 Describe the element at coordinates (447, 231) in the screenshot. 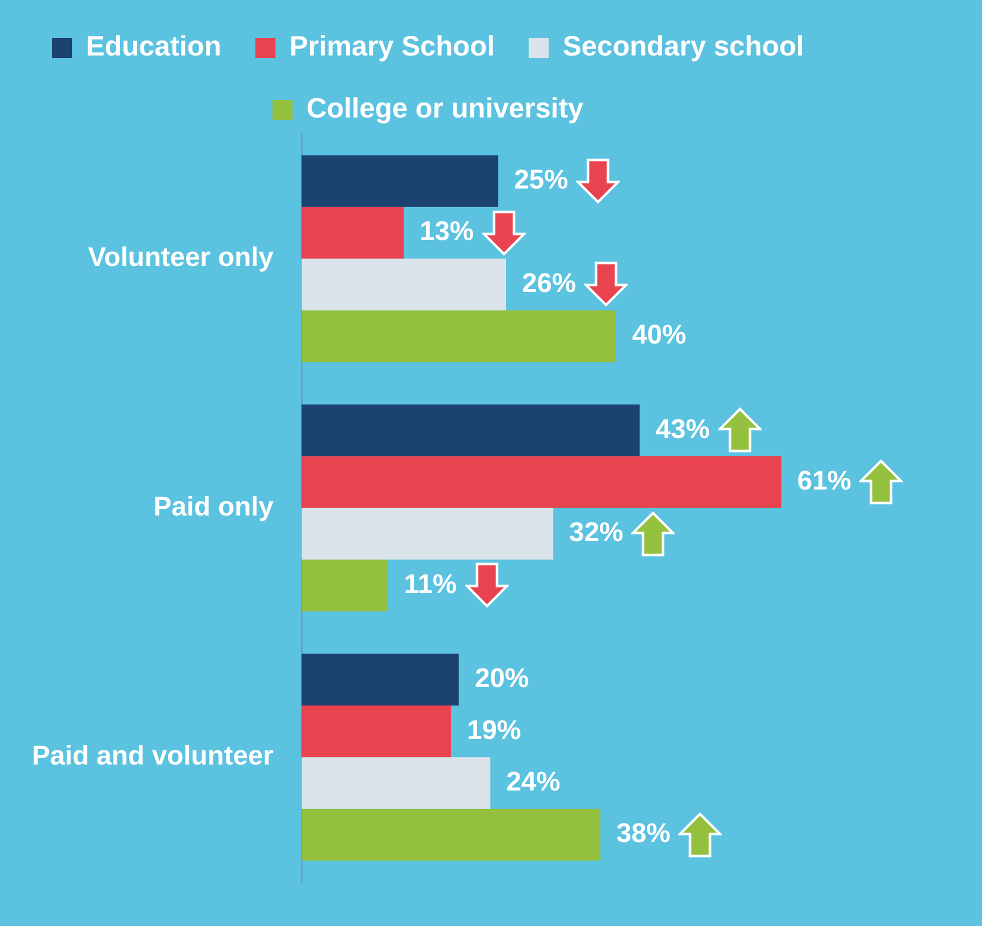

I see `data-label: 13%` at that location.